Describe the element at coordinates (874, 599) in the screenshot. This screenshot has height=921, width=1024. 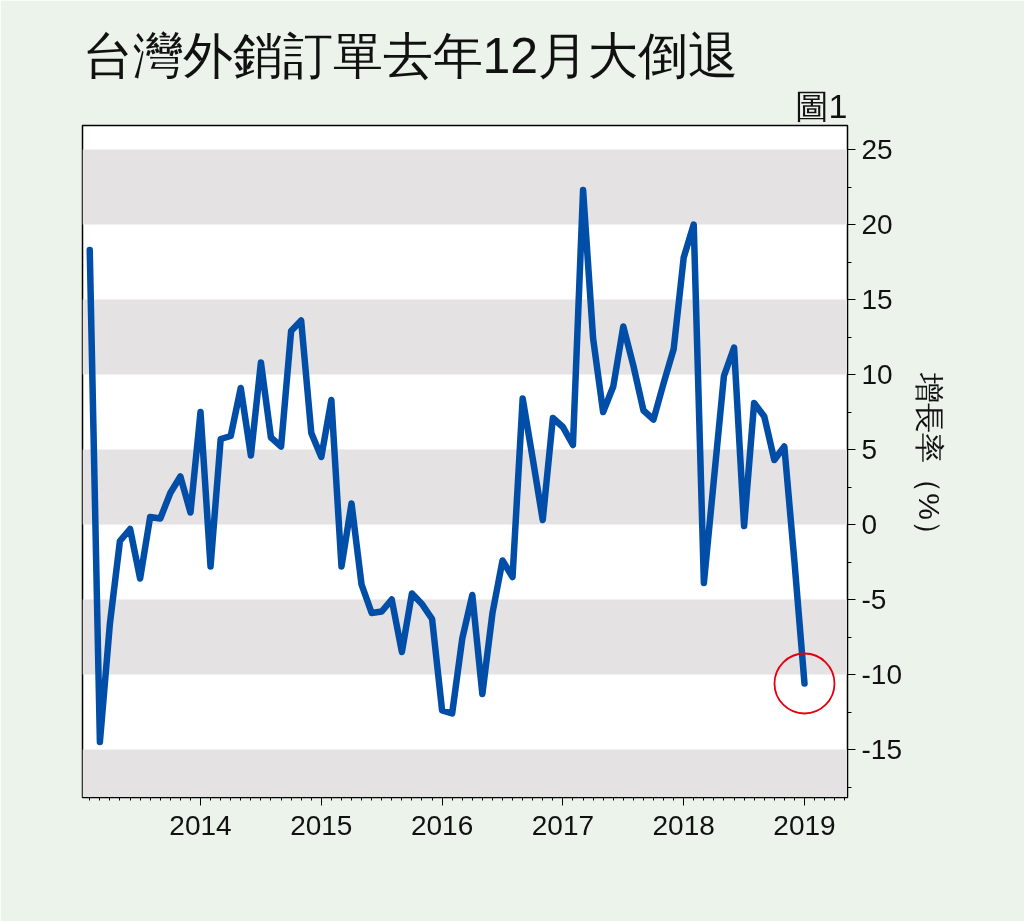
I see `y-tick-label: -5` at that location.